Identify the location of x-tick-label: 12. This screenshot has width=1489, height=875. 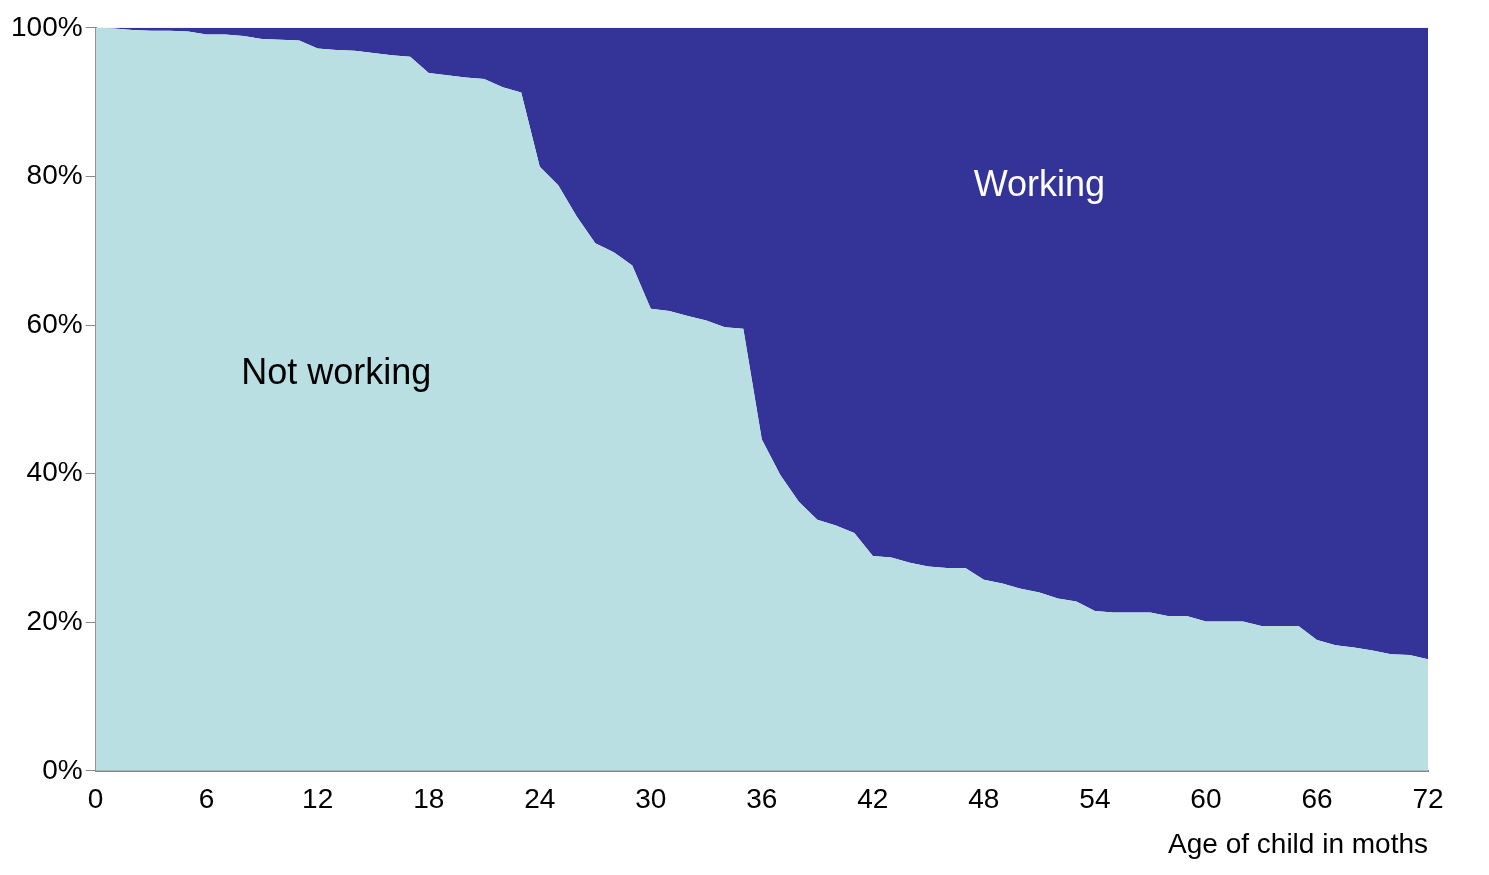
(318, 799).